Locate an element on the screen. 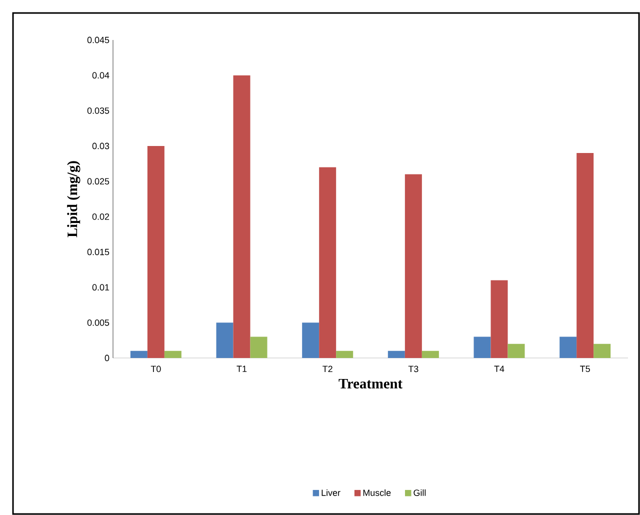 The height and width of the screenshot is (515, 640). y-tick-label: 0.005 is located at coordinates (98, 322).